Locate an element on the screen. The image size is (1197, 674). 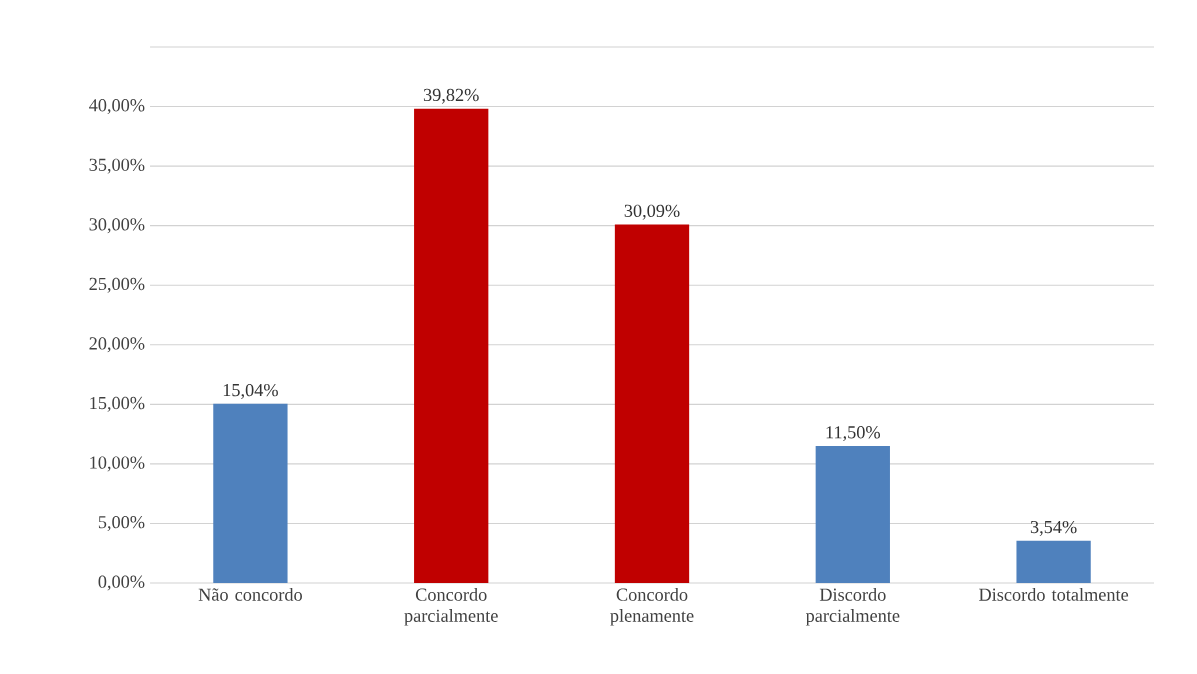
y-tick-label: 10,00% is located at coordinates (117, 464).